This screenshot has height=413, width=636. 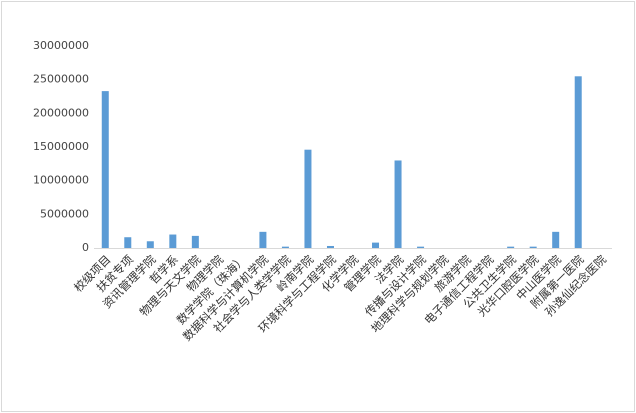 What do you see at coordinates (61, 79) in the screenshot?
I see `y-tick-label: 25000000` at bounding box center [61, 79].